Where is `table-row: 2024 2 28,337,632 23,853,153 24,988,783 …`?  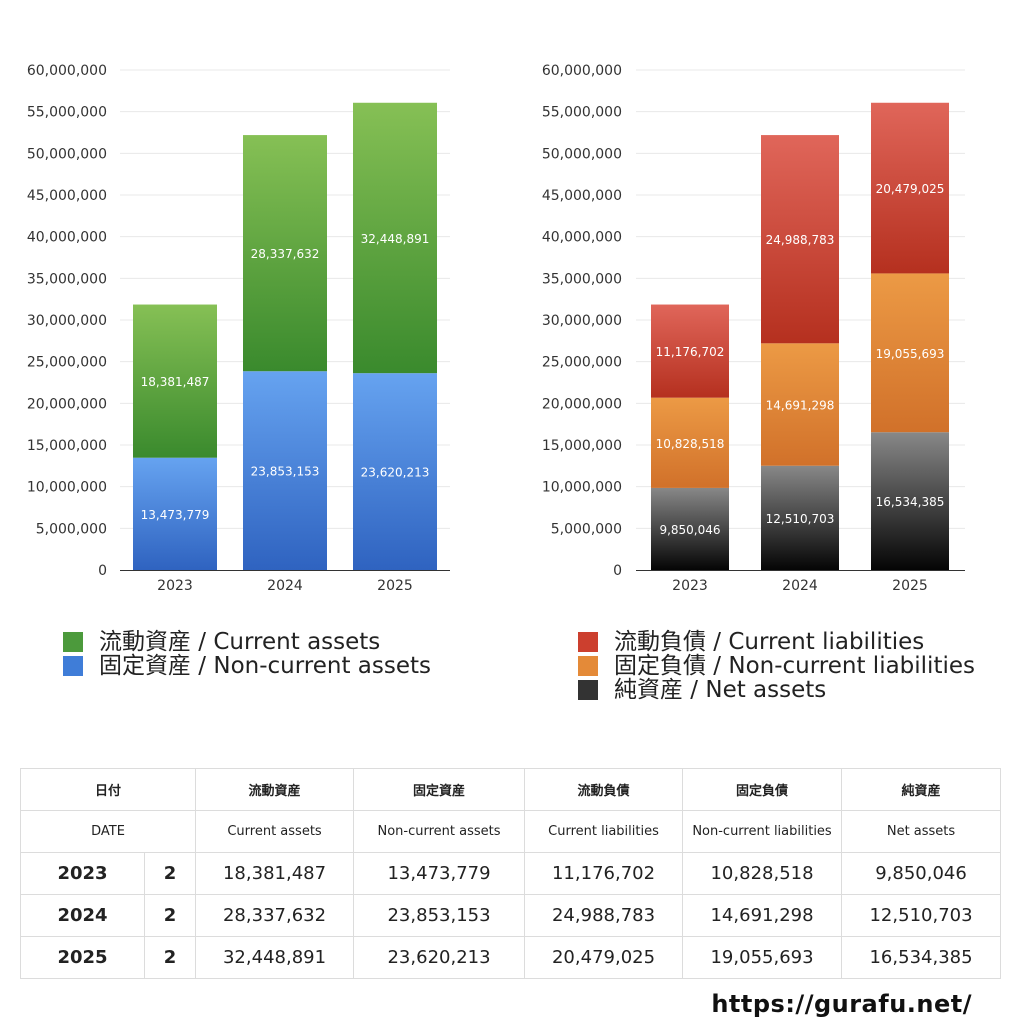 table-row: 2024 2 28,337,632 23,853,153 24,988,783 … is located at coordinates (511, 915).